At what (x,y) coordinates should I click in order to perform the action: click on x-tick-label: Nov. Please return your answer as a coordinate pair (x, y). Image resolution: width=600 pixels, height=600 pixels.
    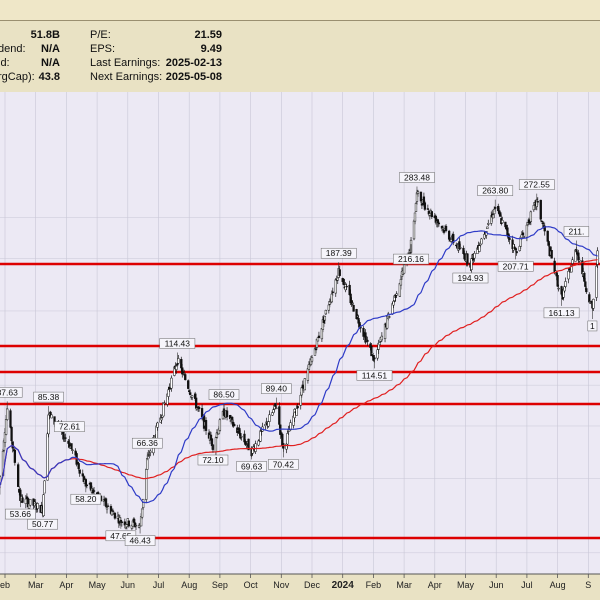
    Looking at the image, I should click on (281, 585).